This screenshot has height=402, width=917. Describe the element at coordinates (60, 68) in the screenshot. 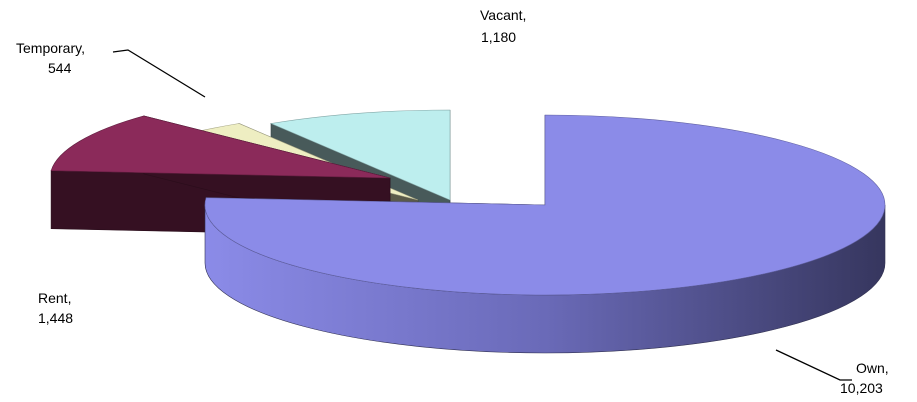

I see `slice-value: 544` at that location.